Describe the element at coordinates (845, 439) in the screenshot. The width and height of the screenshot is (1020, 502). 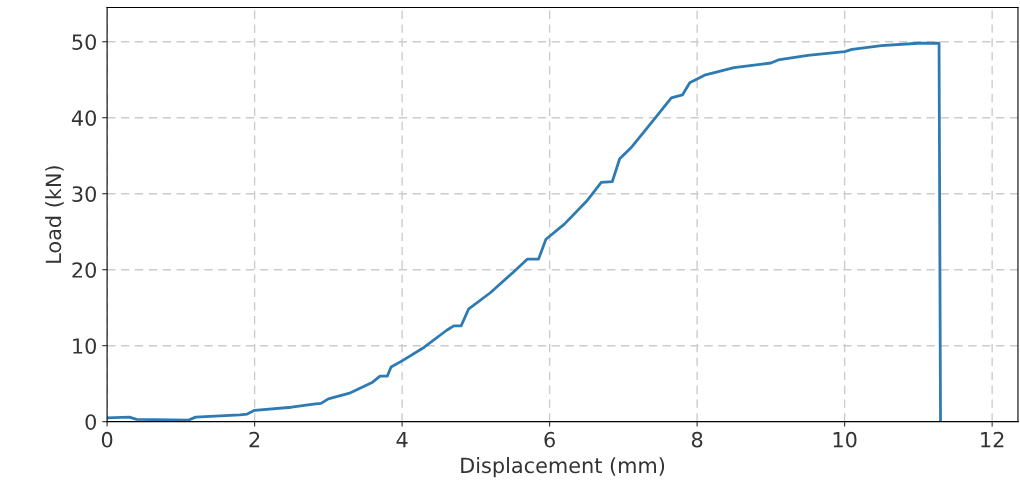
I see `x-tick-label: 10` at that location.